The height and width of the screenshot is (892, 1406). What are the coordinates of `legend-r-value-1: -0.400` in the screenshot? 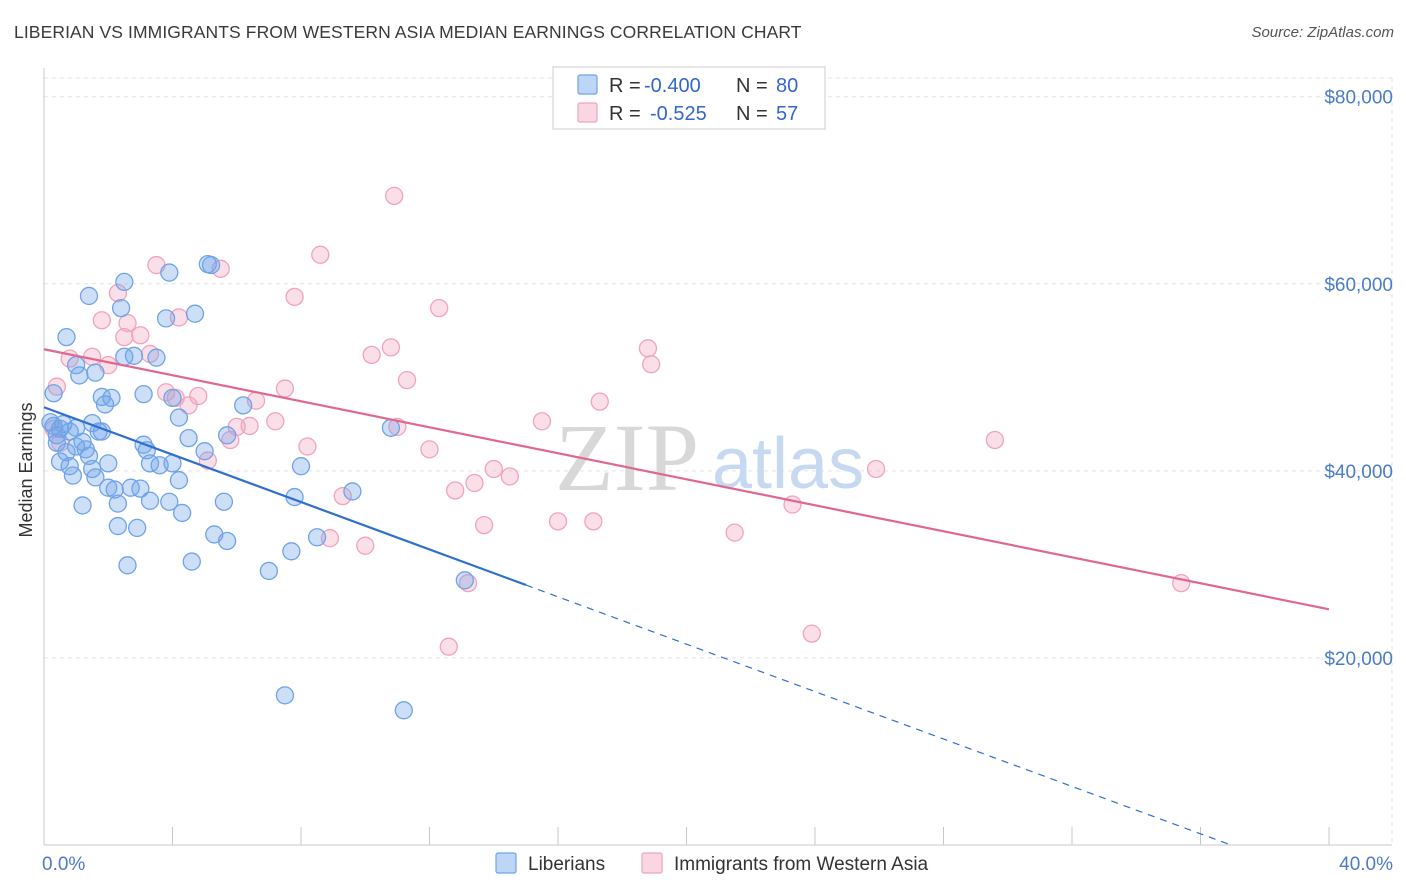 It's located at (672, 86).